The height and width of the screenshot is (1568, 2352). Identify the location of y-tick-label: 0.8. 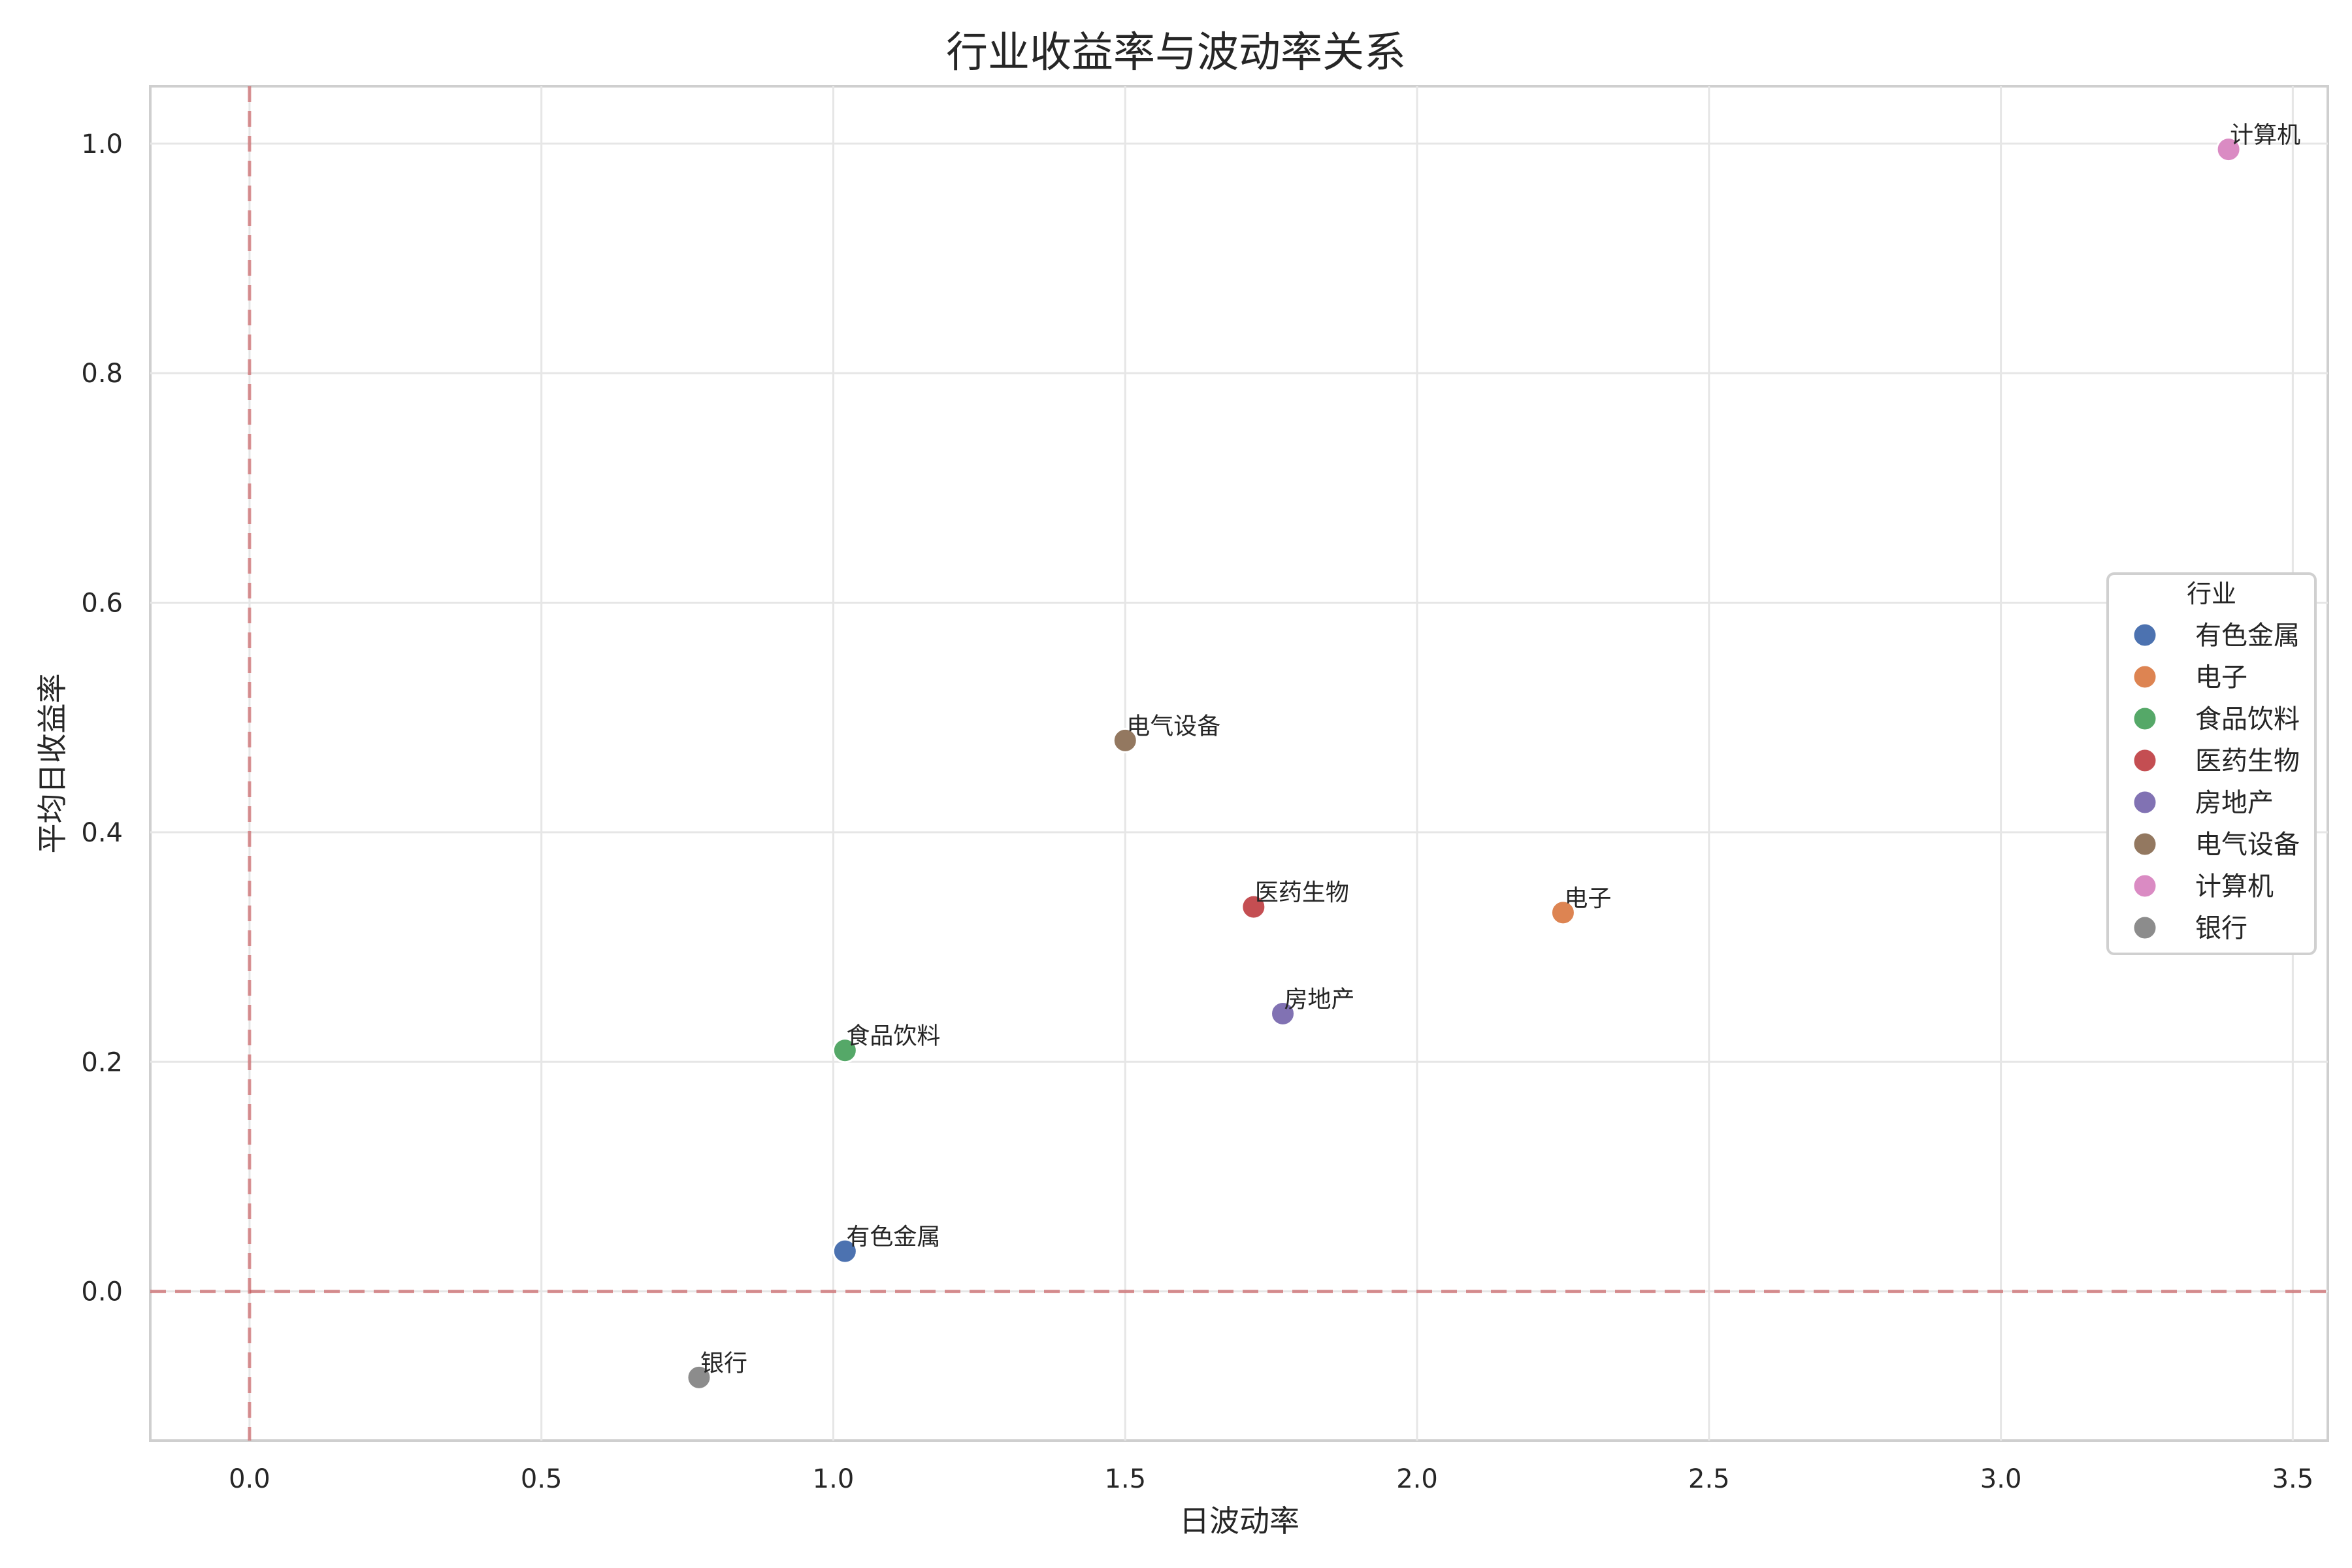
(102, 374).